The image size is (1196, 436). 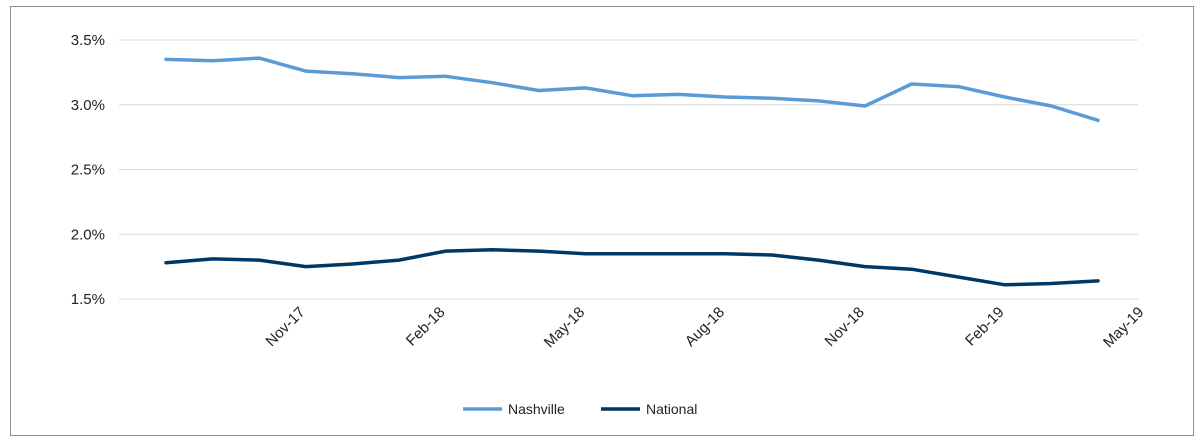 I want to click on legend: Nashville National, so click(x=580, y=409).